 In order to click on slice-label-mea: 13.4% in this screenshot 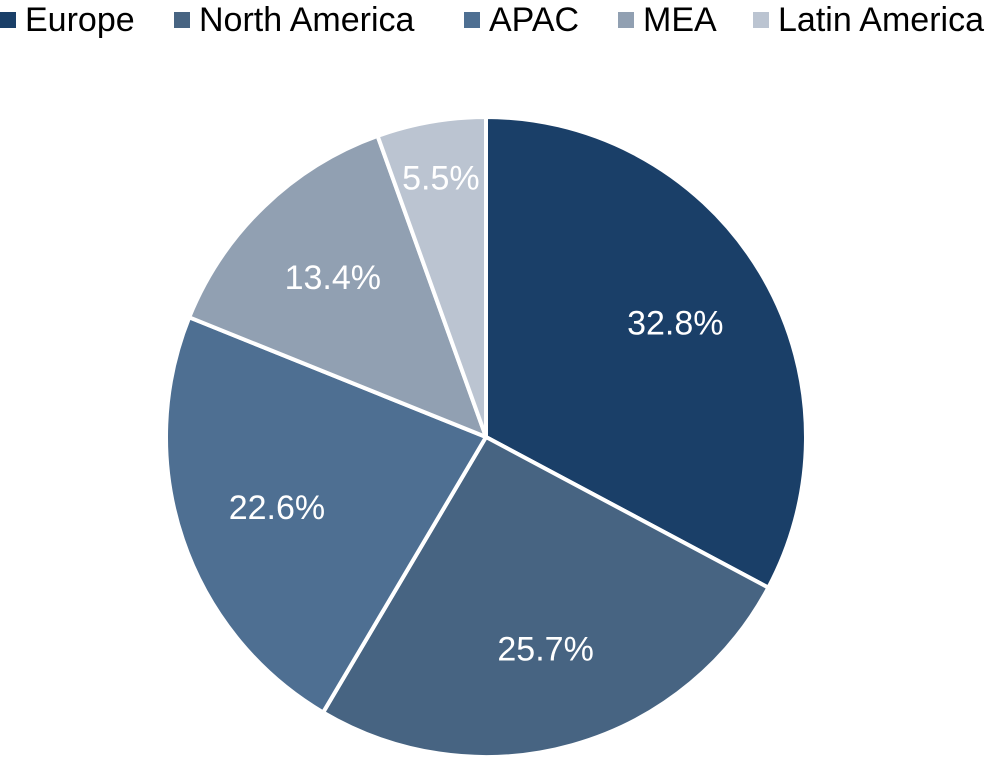, I will do `click(333, 278)`.